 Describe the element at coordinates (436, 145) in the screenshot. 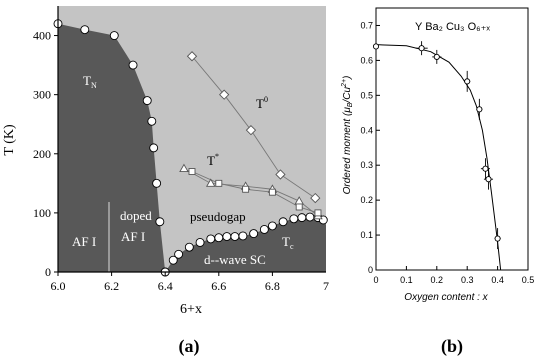

I see `markers-b` at that location.